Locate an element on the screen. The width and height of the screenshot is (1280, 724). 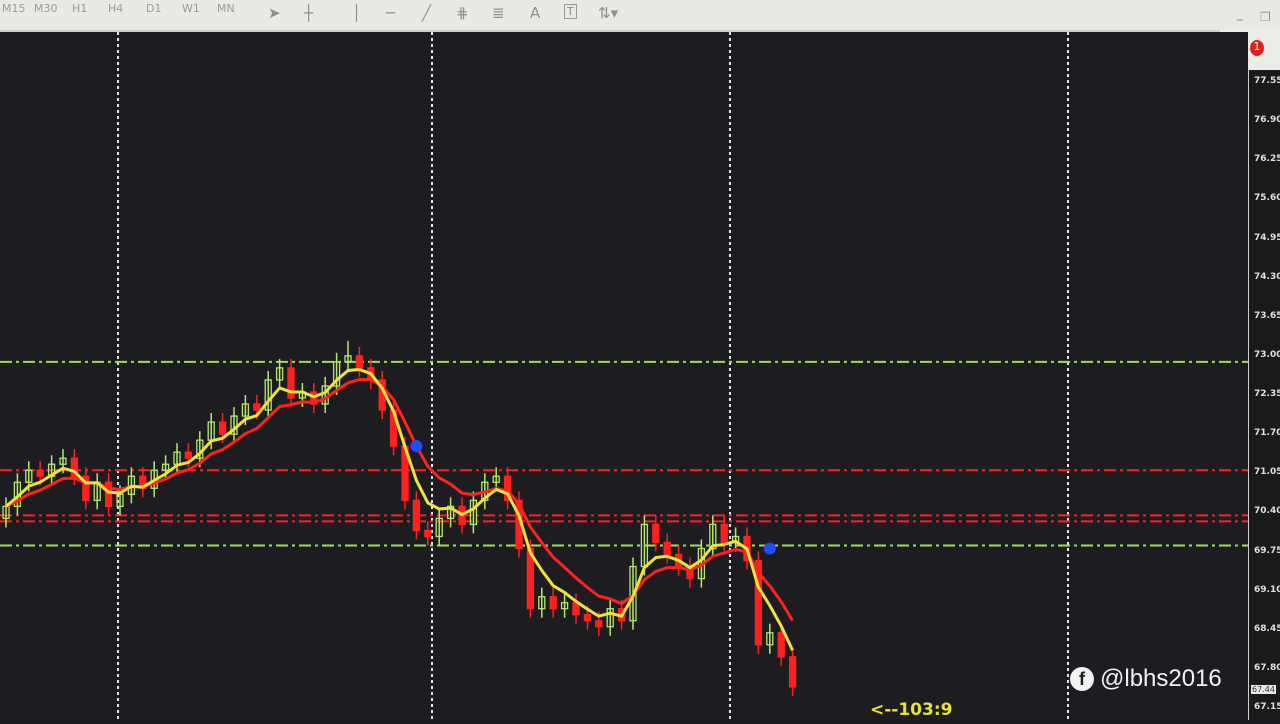
price-tick-label: 73.00 is located at coordinates (1267, 354).